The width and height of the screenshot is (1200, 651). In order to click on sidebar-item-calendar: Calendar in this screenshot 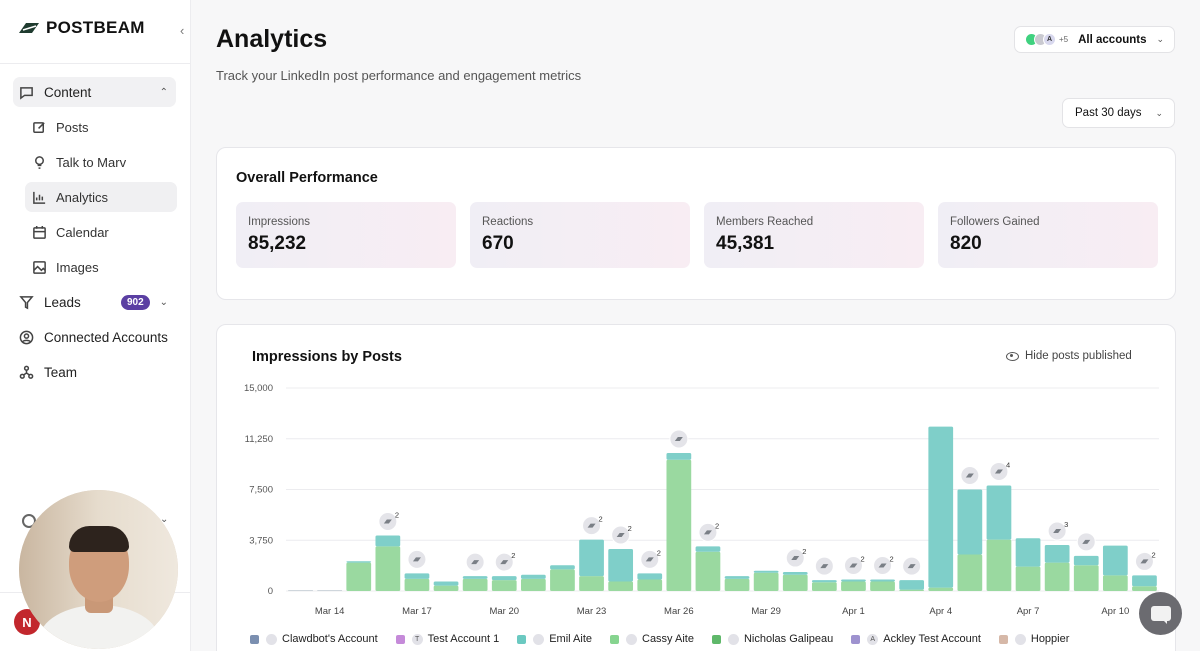, I will do `click(101, 232)`.